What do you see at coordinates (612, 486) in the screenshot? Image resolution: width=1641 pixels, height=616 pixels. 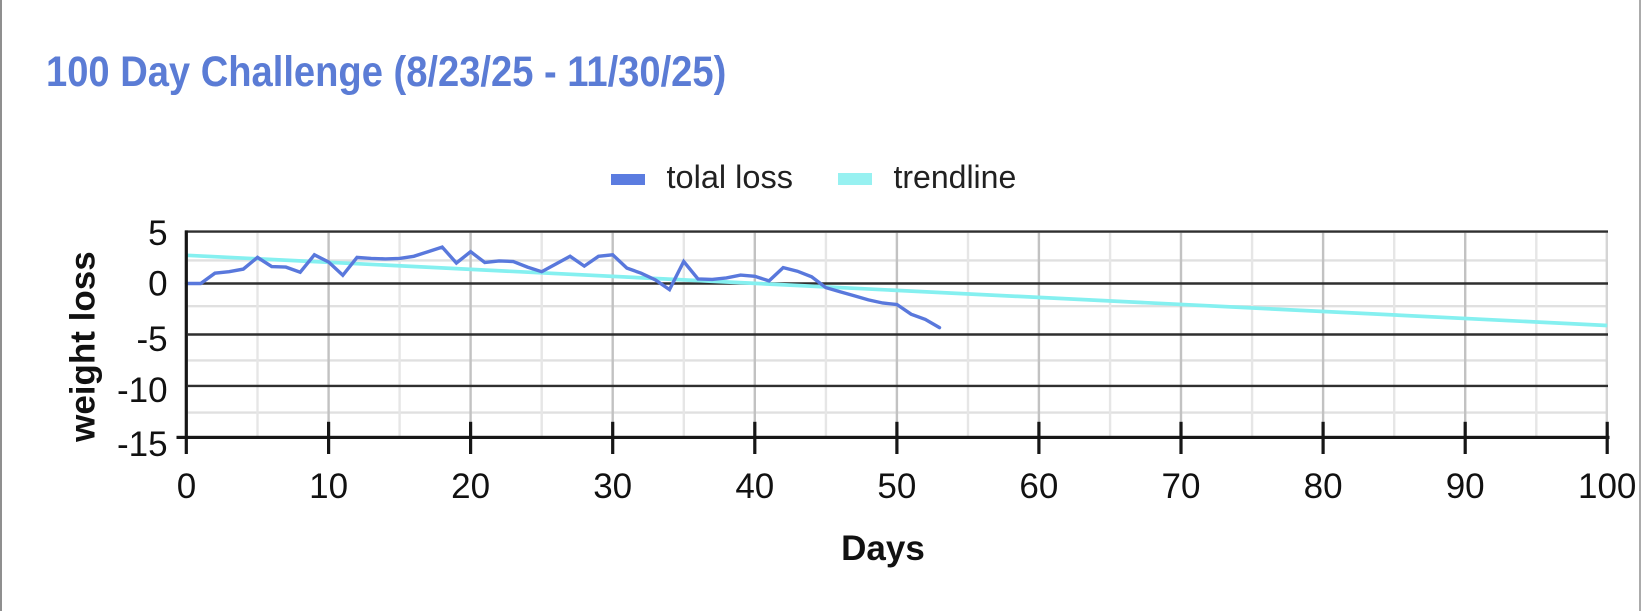 I see `svg-text: 30` at bounding box center [612, 486].